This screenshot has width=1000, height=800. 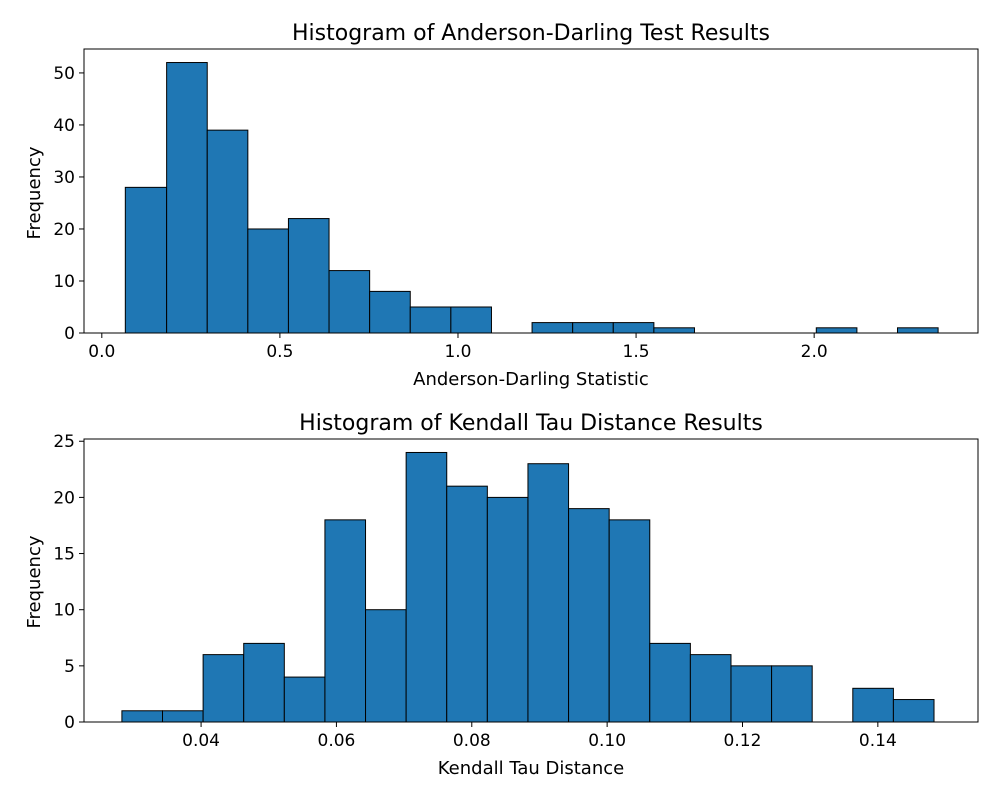 I want to click on y-tick-label: 15, so click(x=64, y=555).